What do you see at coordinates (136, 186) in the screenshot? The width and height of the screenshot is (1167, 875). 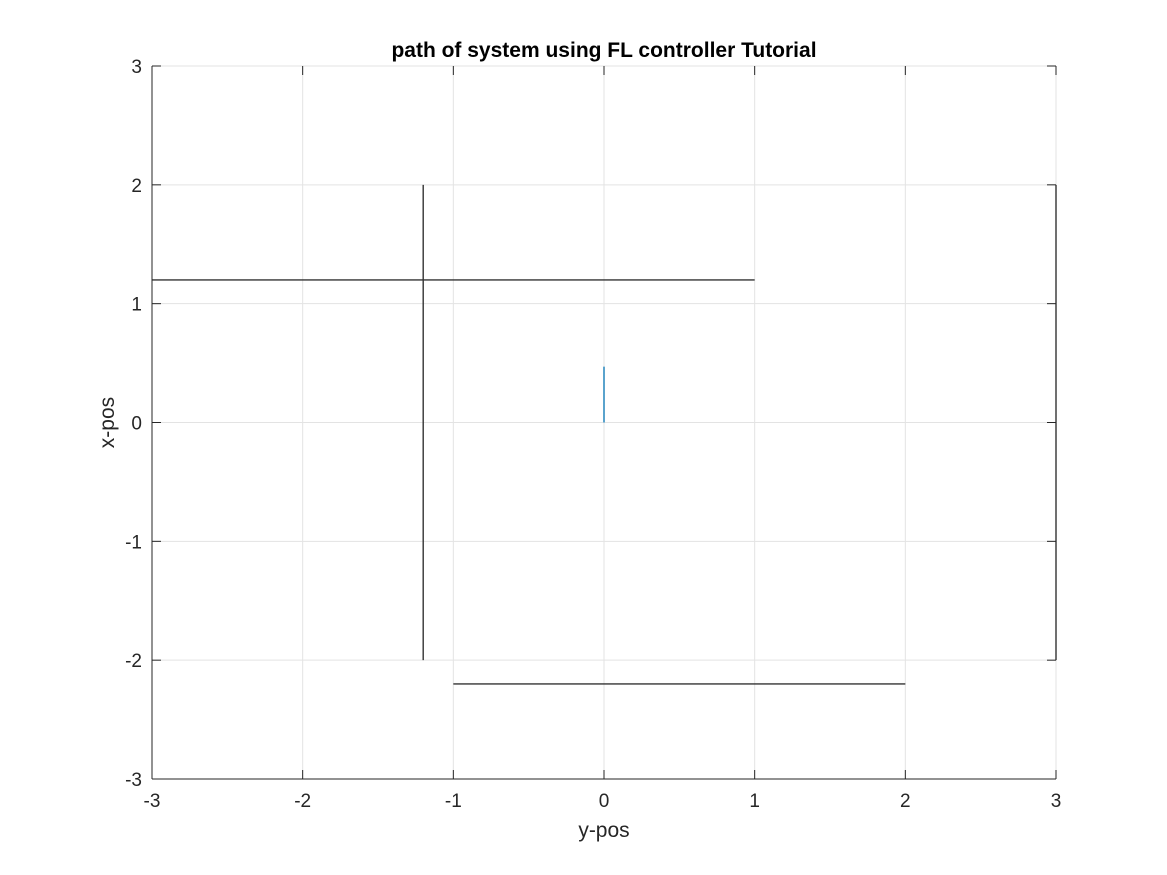 I see `y-tick-label: 2` at bounding box center [136, 186].